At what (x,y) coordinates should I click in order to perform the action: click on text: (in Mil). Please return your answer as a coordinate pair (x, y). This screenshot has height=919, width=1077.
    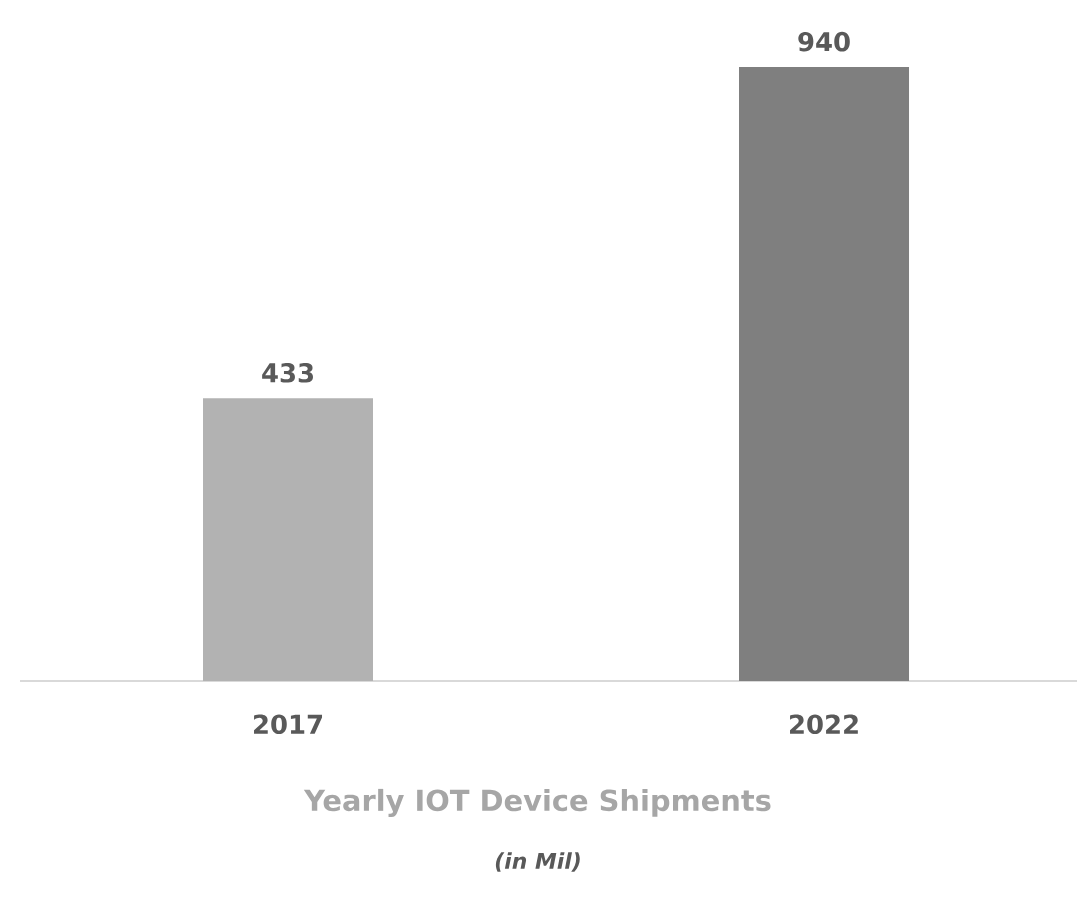
    Looking at the image, I should click on (537, 862).